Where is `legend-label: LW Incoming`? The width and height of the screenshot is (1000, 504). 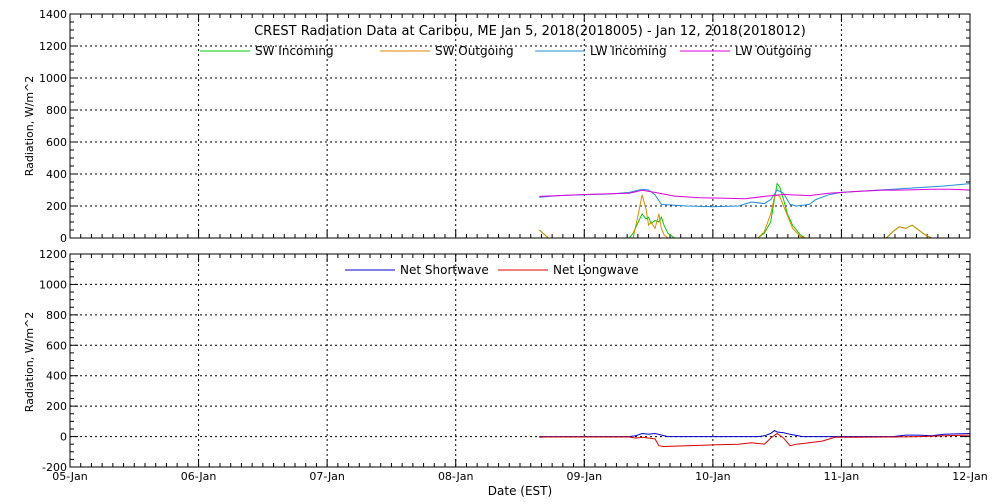 legend-label: LW Incoming is located at coordinates (628, 51).